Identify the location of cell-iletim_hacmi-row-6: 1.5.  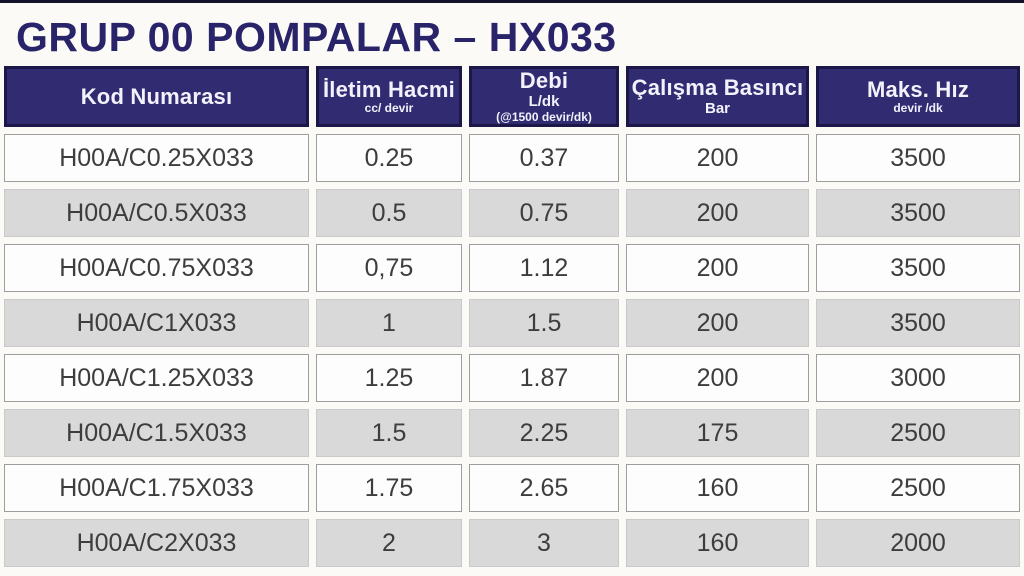
(389, 433).